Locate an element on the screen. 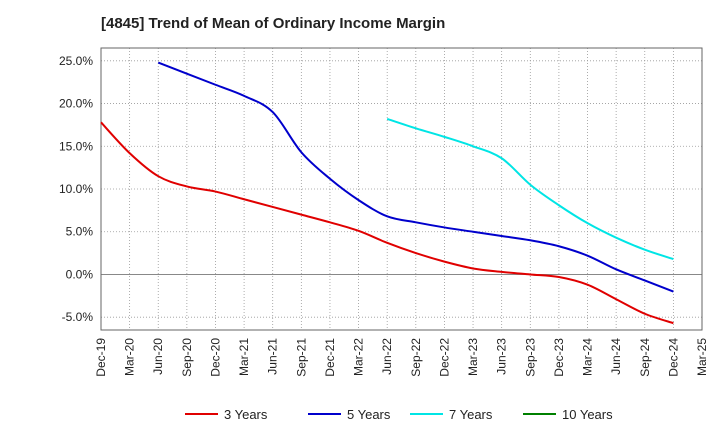  x-tick-label: Mar-25 is located at coordinates (702, 357).